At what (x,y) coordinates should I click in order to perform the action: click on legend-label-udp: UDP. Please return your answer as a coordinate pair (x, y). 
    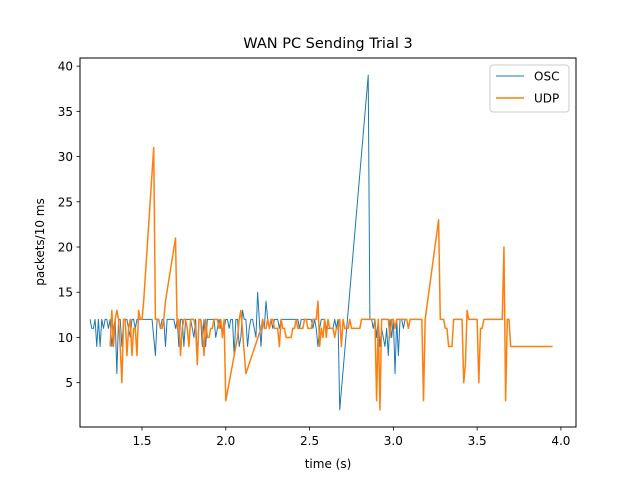
    Looking at the image, I should click on (546, 99).